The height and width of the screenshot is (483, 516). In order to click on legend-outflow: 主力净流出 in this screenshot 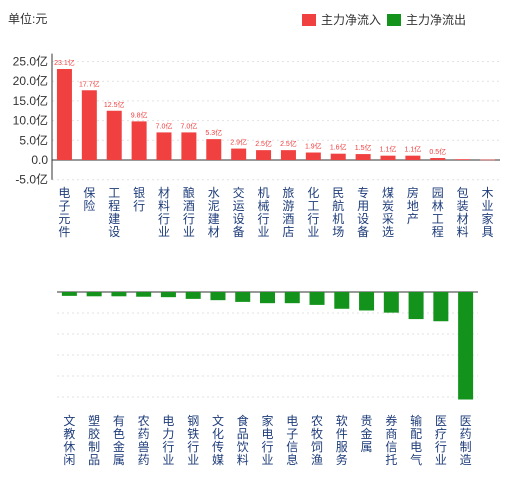, I will do `click(426, 19)`.